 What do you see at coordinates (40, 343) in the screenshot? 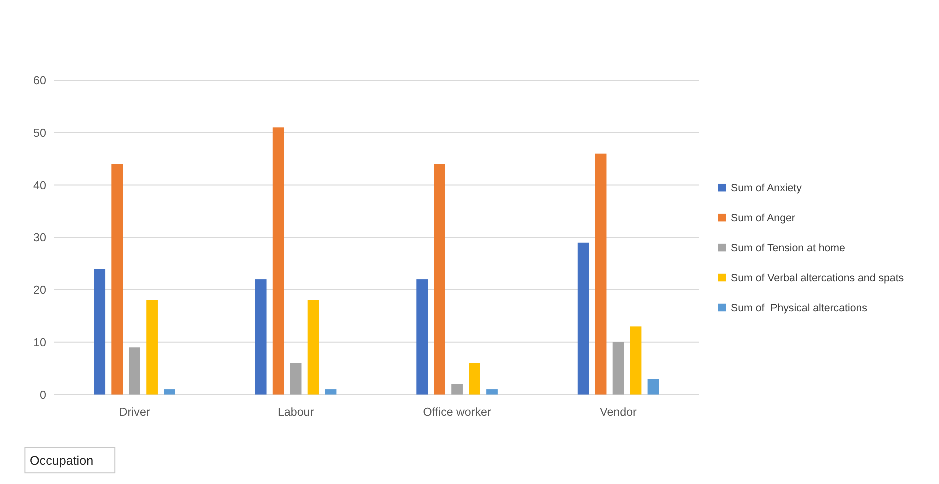
I see `y-tick-label: 10` at bounding box center [40, 343].